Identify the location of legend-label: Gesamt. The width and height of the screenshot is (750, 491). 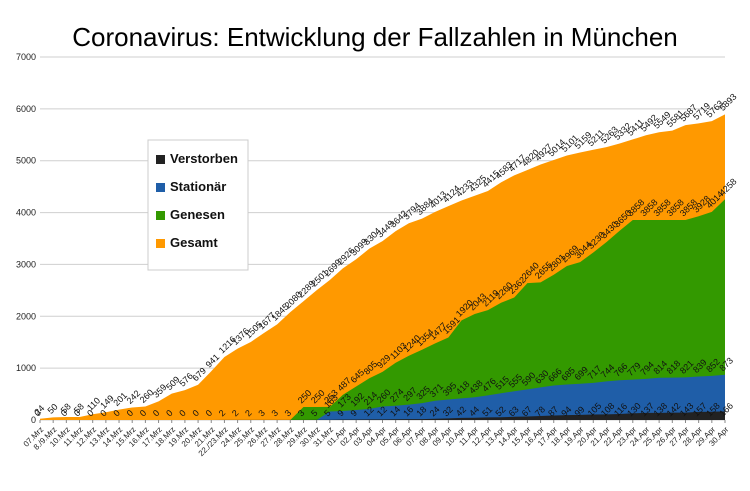
(194, 242).